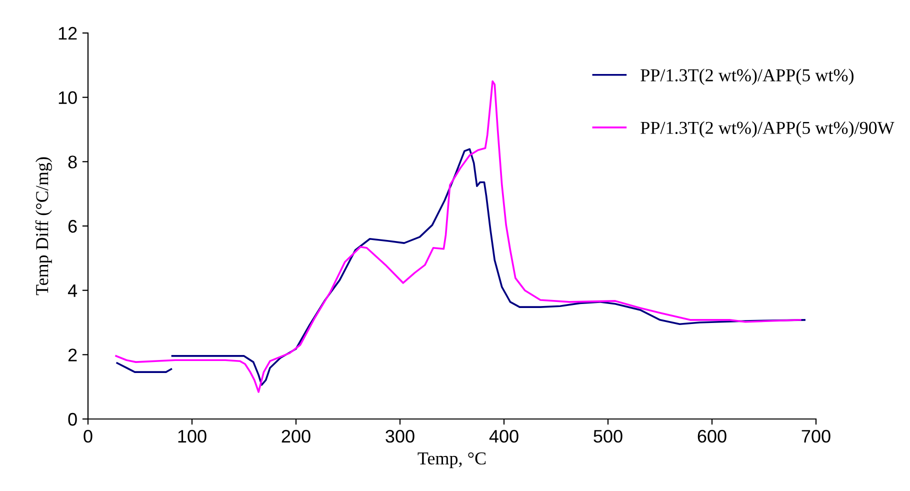  Describe the element at coordinates (608, 436) in the screenshot. I see `x-tick-label: 500` at that location.